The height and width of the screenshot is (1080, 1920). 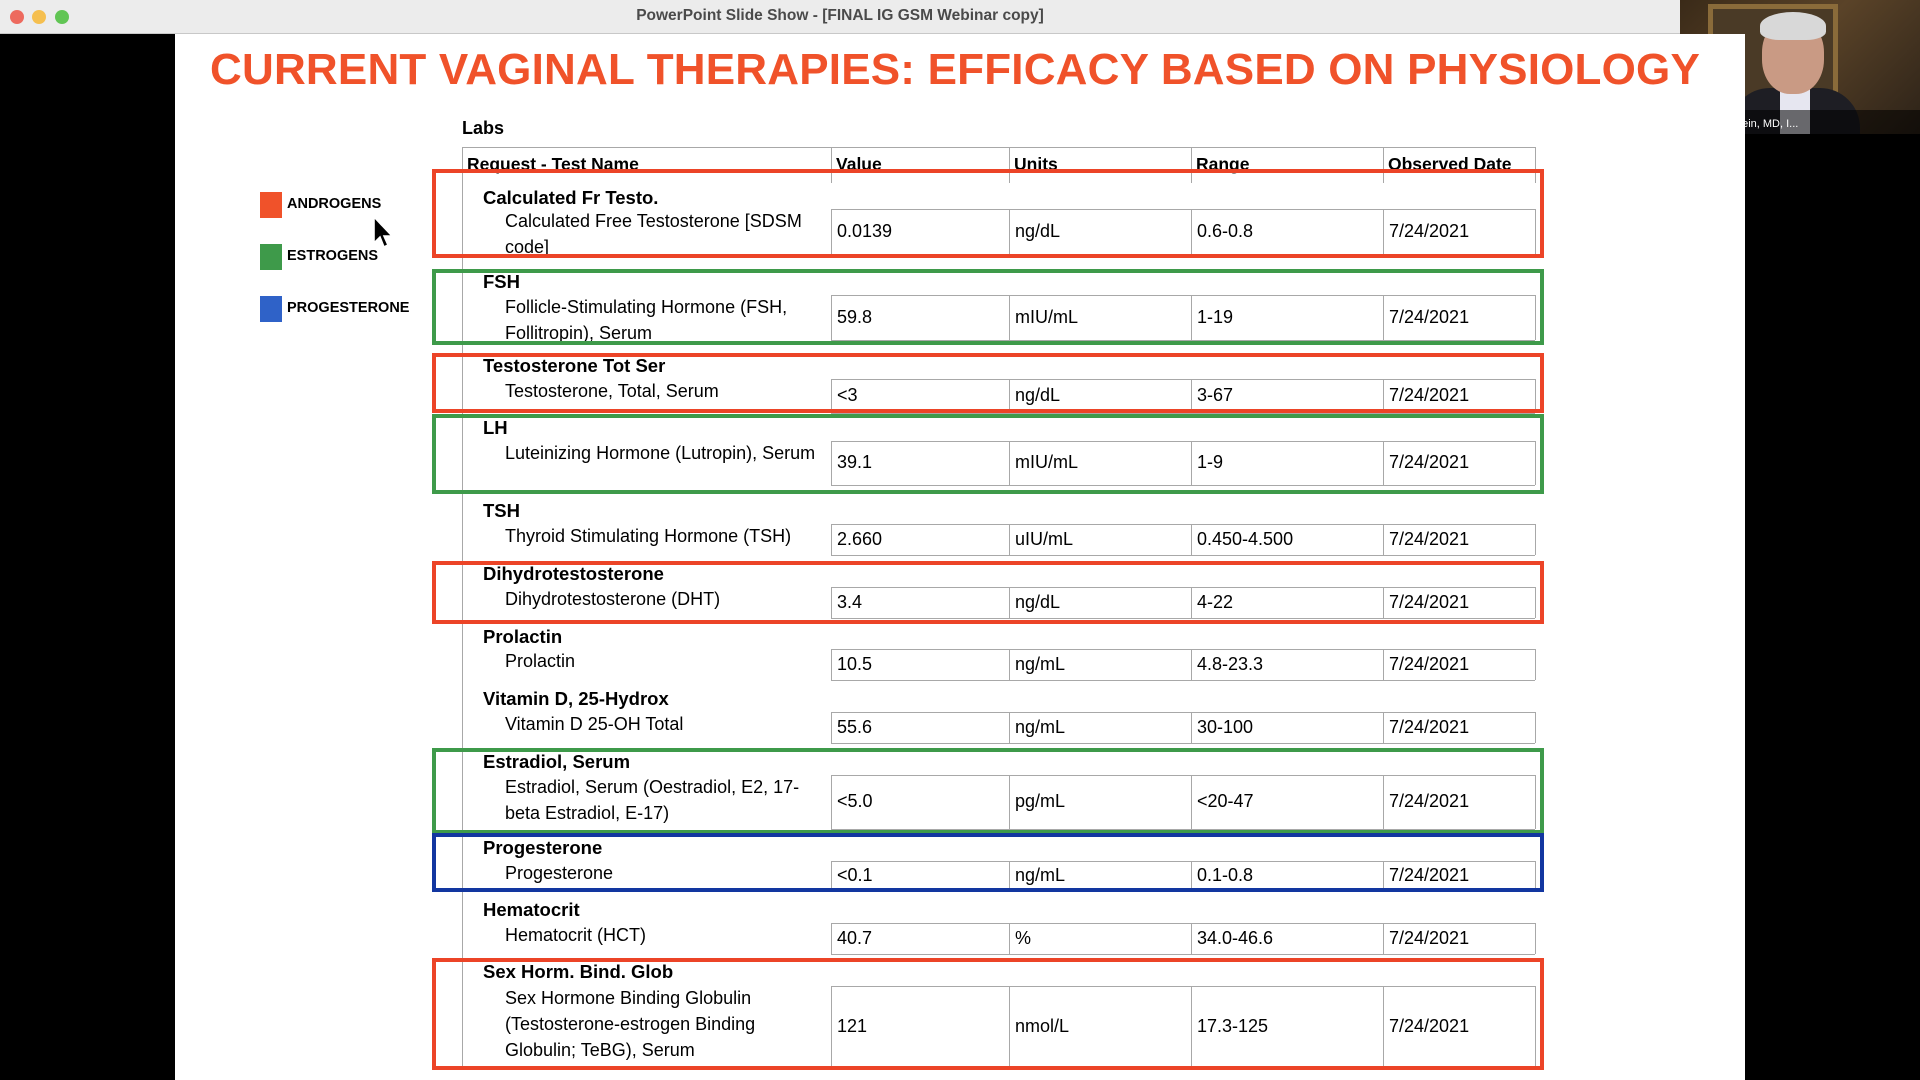 What do you see at coordinates (501, 510) in the screenshot?
I see `test-group-label: TSH` at bounding box center [501, 510].